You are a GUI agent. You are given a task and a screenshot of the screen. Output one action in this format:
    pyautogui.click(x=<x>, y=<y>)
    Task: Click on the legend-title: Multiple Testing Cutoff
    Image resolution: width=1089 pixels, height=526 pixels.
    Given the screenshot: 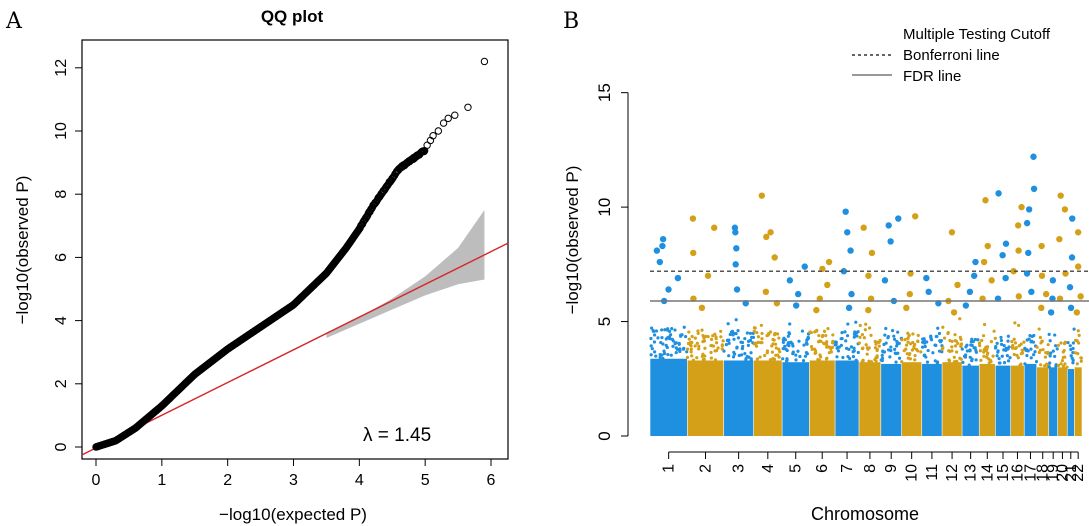 What is the action you would take?
    pyautogui.click(x=977, y=34)
    